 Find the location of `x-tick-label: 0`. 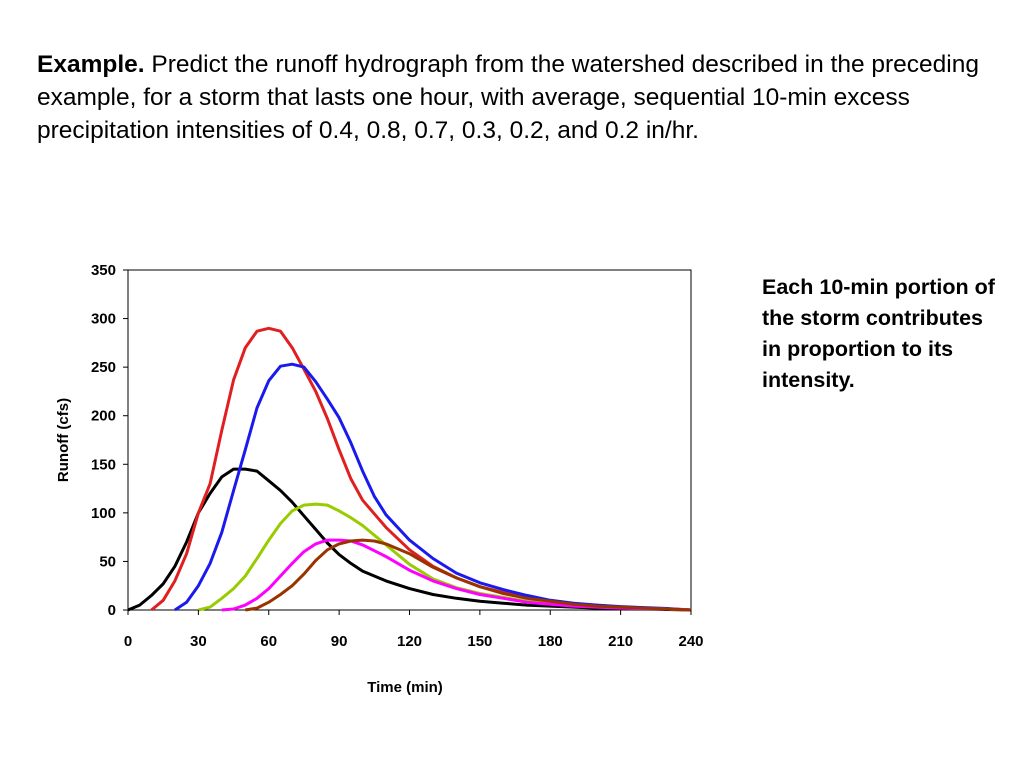

x-tick-label: 0 is located at coordinates (128, 641).